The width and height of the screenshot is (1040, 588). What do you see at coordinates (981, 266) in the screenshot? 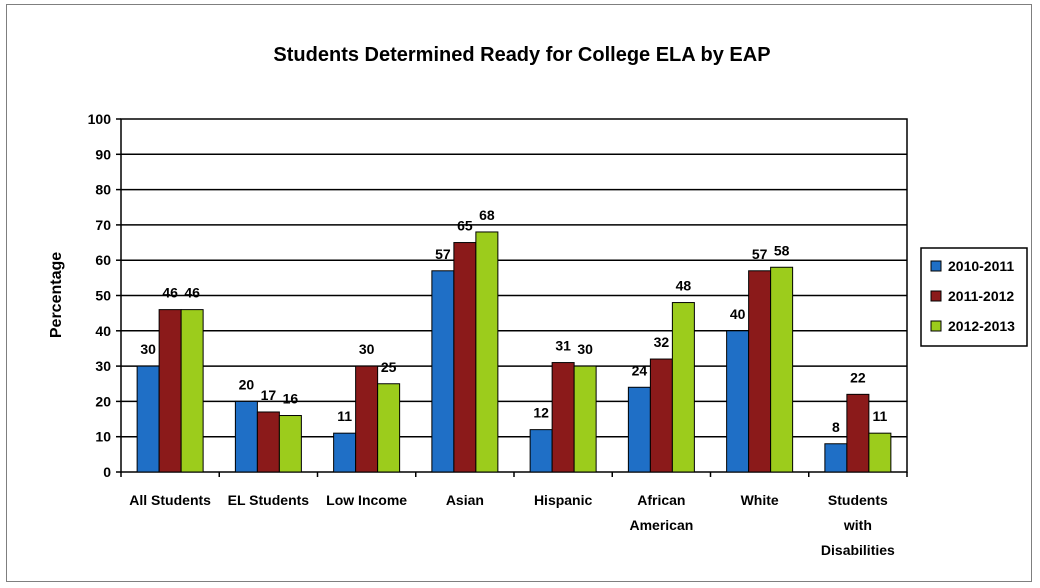
I see `legend-label: 2010-2011` at bounding box center [981, 266].